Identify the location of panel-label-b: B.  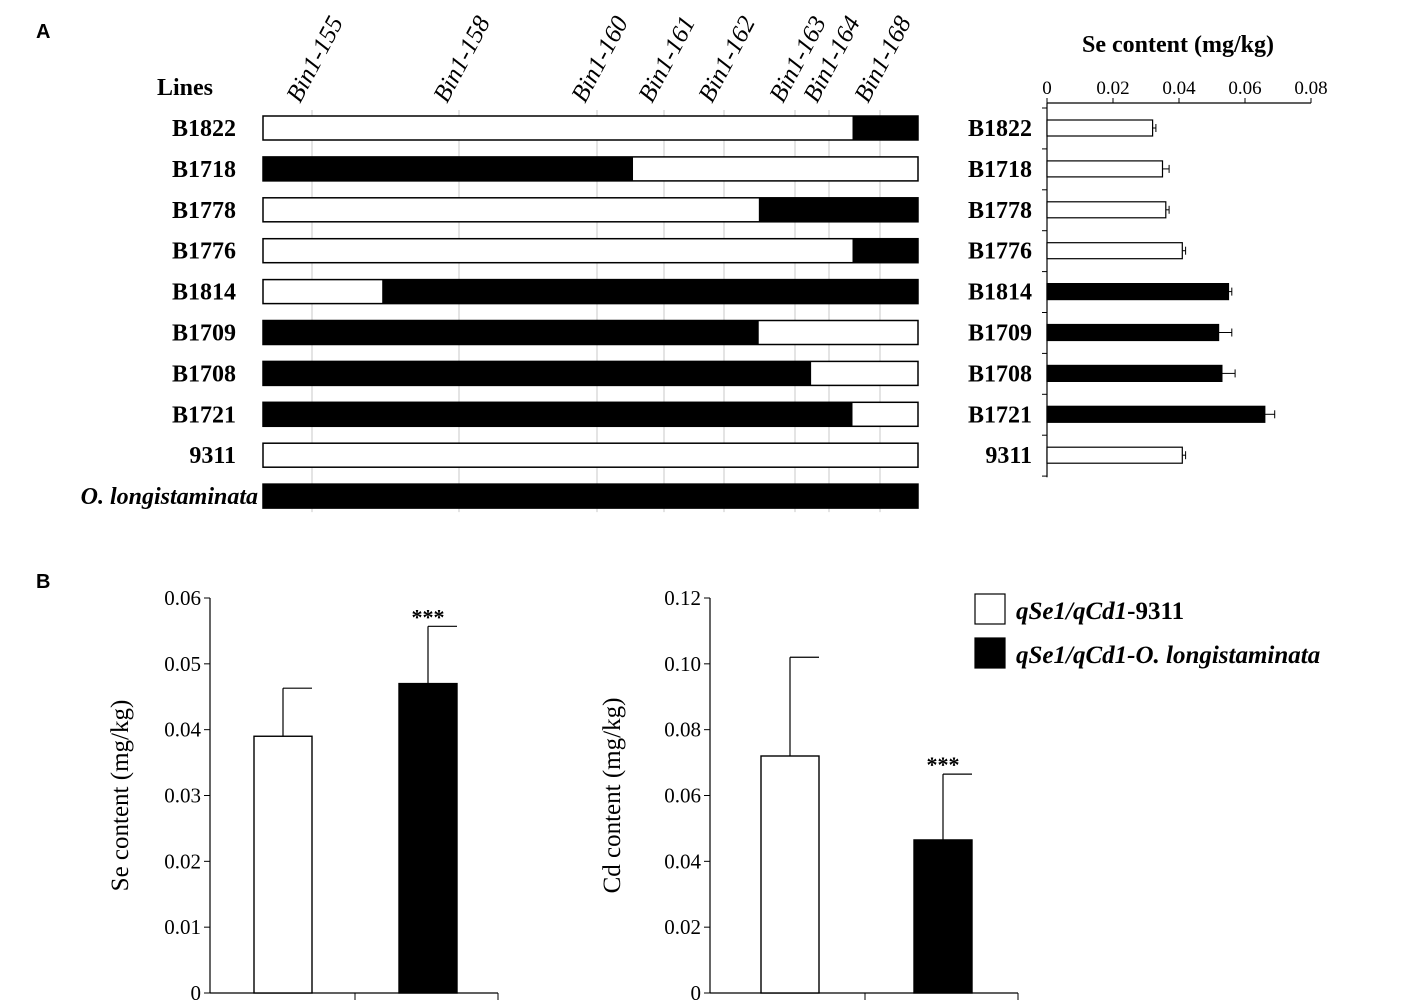
(43, 582).